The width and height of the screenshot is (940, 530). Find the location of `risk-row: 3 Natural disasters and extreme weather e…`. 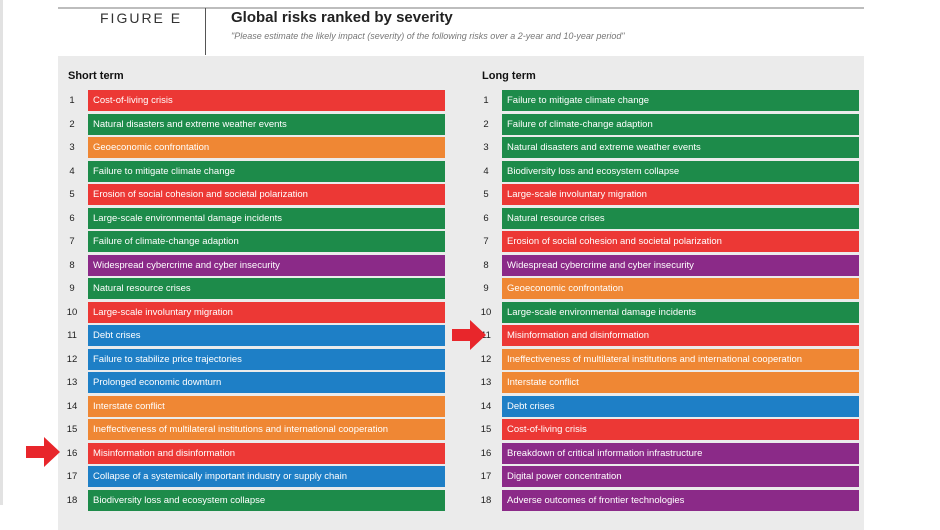

risk-row: 3 Natural disasters and extreme weather e… is located at coordinates (668, 147).